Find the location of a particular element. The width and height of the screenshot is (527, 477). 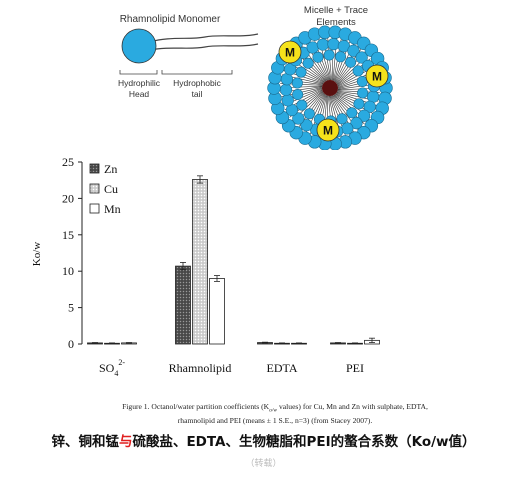

legend-label-zn: Zn is located at coordinates (110, 169).